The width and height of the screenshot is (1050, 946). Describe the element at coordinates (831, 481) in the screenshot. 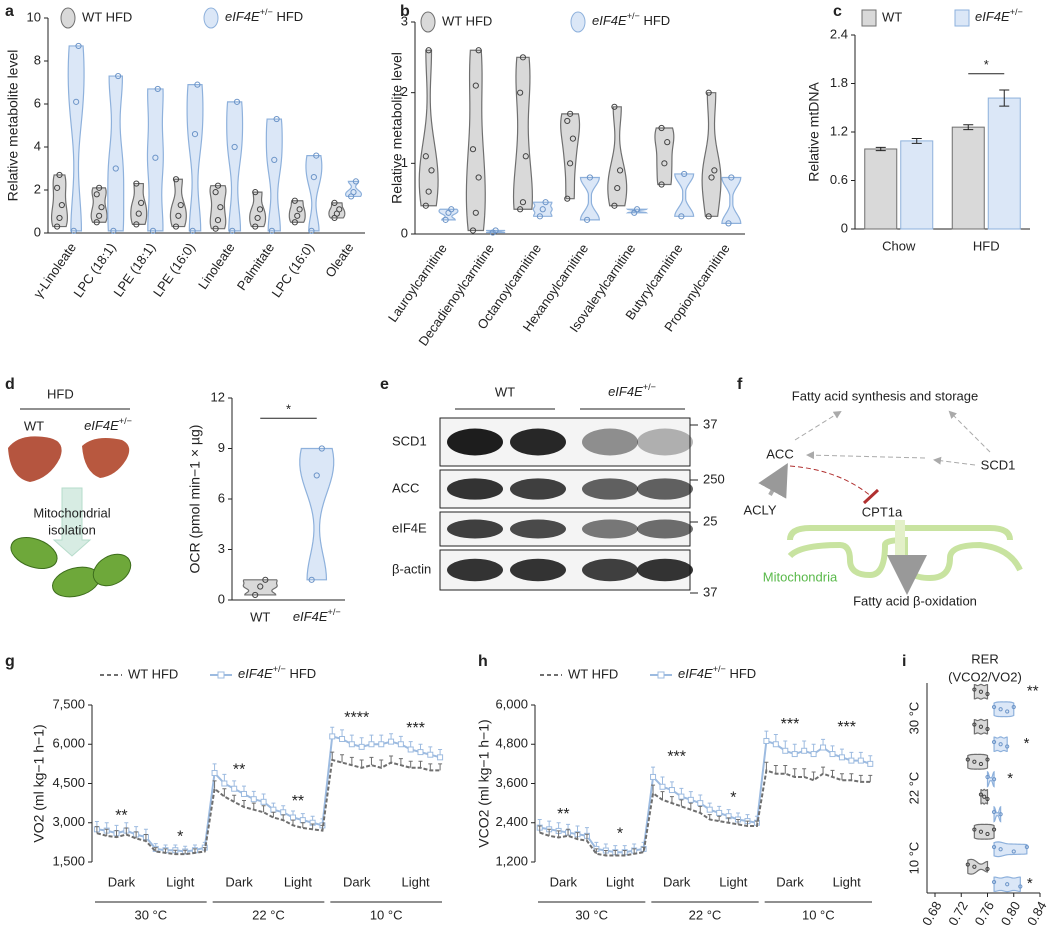

I see `inhibition` at that location.